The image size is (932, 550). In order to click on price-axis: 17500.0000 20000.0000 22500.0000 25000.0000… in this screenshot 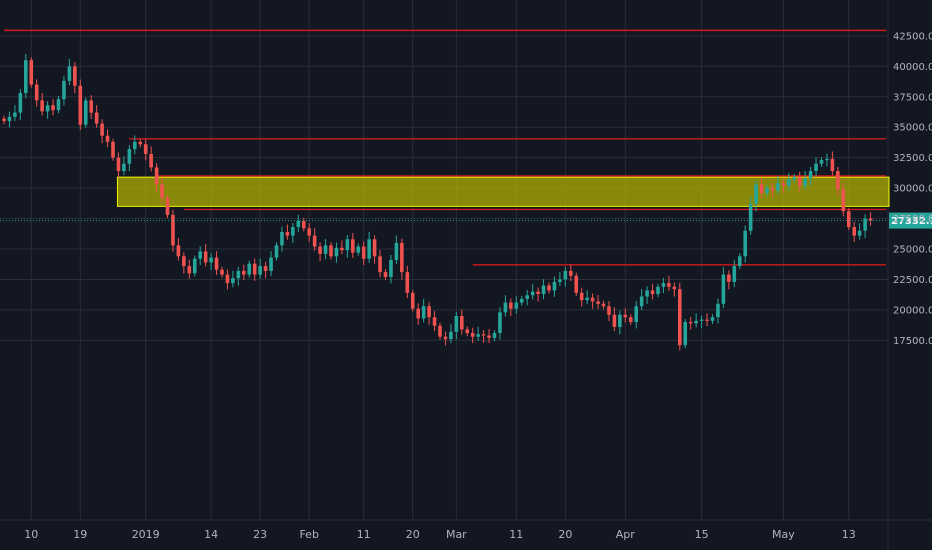, I will do `click(912, 189)`.